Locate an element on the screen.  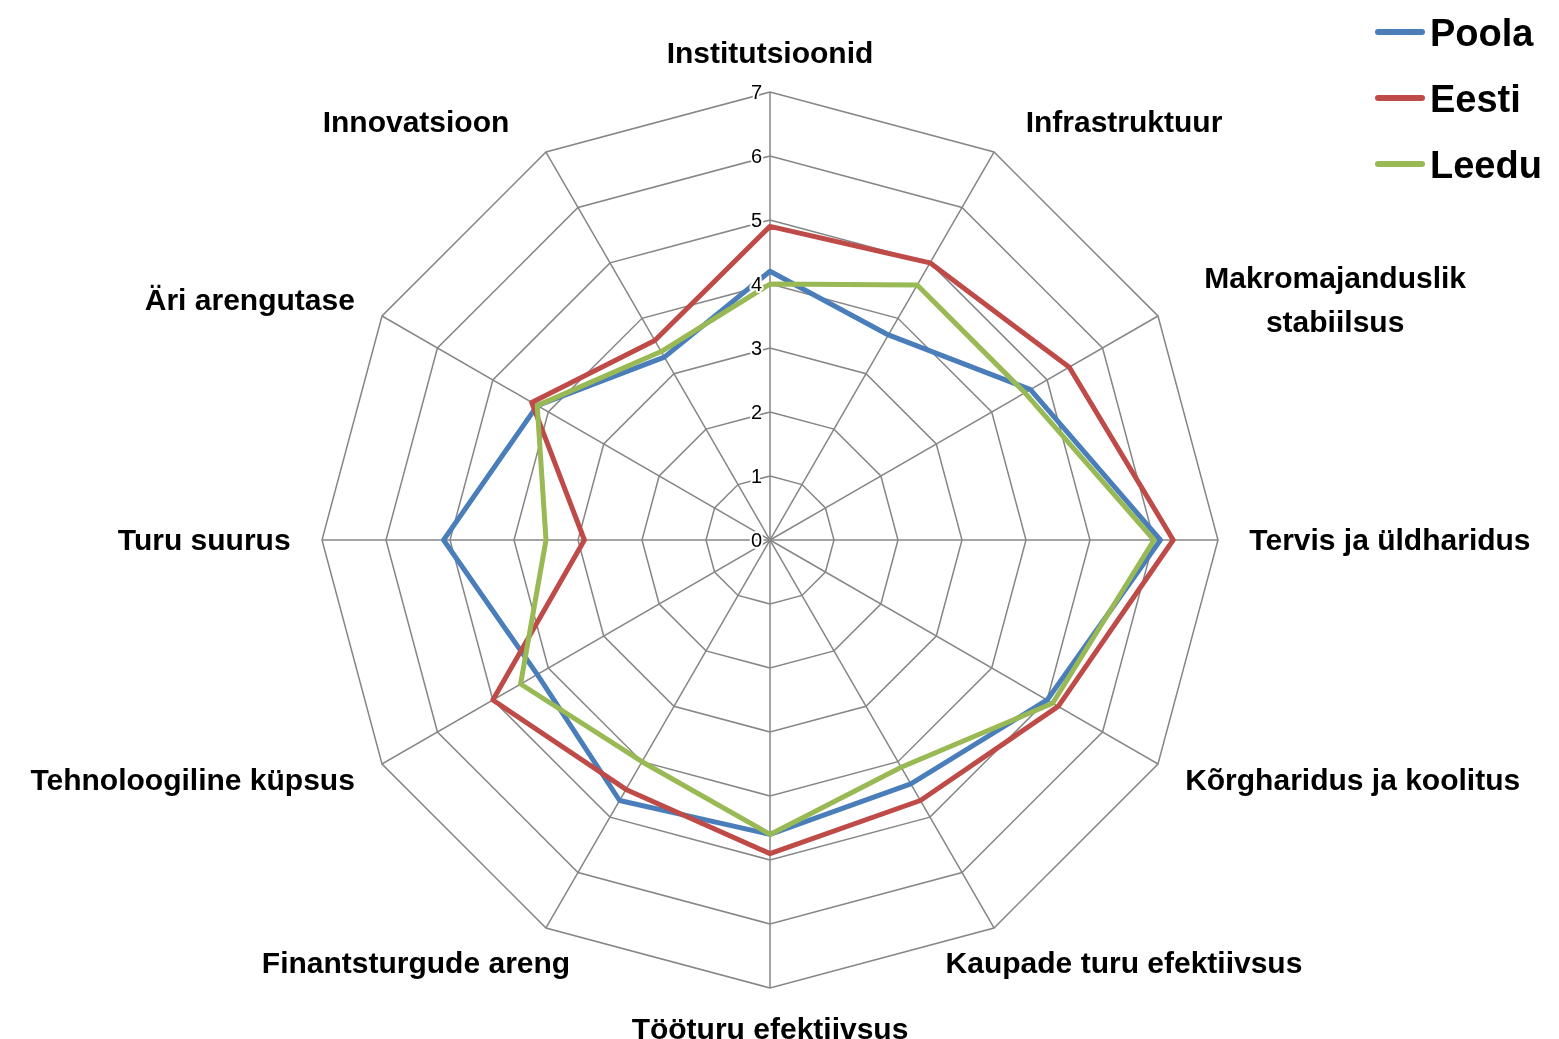
legend-label: Poola is located at coordinates (1482, 33).